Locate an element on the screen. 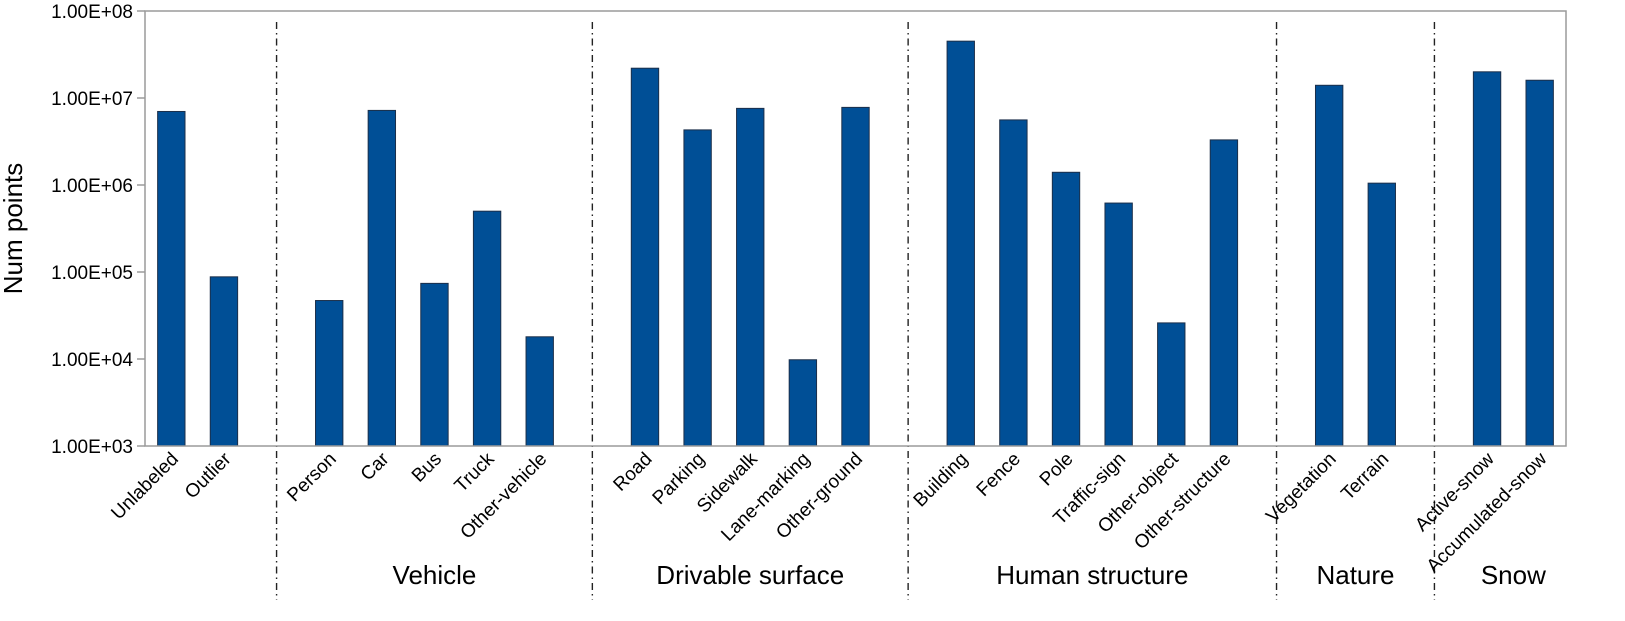 Image resolution: width=1625 pixels, height=621 pixels. group-label: Human structure is located at coordinates (1092, 575).